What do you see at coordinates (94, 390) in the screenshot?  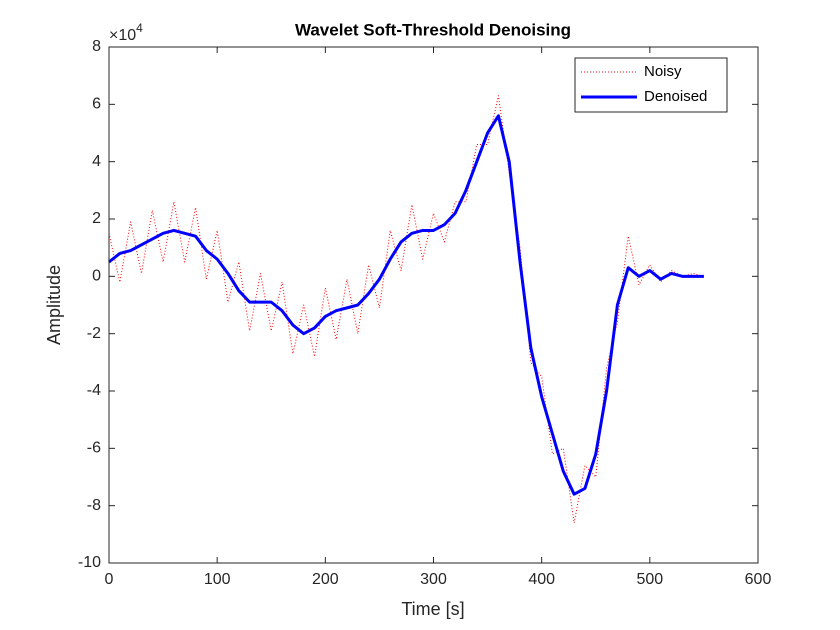 I see `y-tick-label: -4` at bounding box center [94, 390].